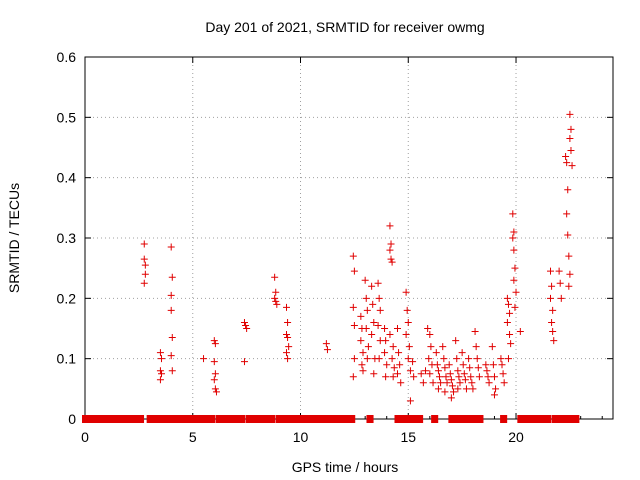 The image size is (640, 480). Describe the element at coordinates (67, 57) in the screenshot. I see `y-tick-label: 0.6` at that location.